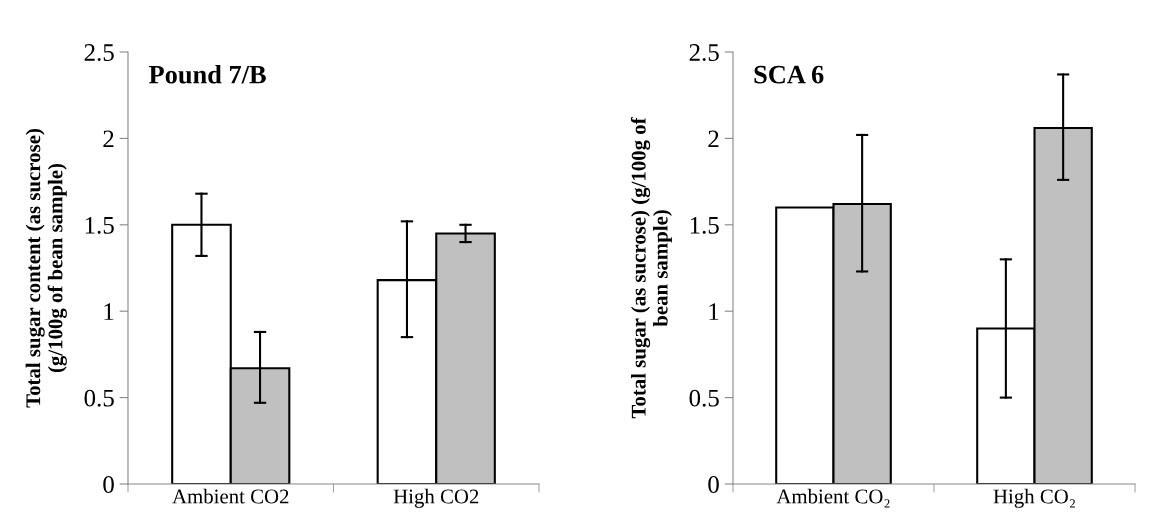  Describe the element at coordinates (230, 496) in the screenshot. I see `x-tick-label: Ambient CO2` at that location.